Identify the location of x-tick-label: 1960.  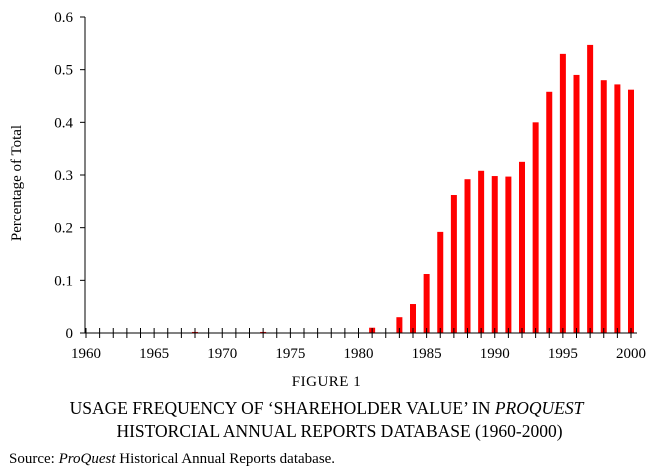
(86, 354).